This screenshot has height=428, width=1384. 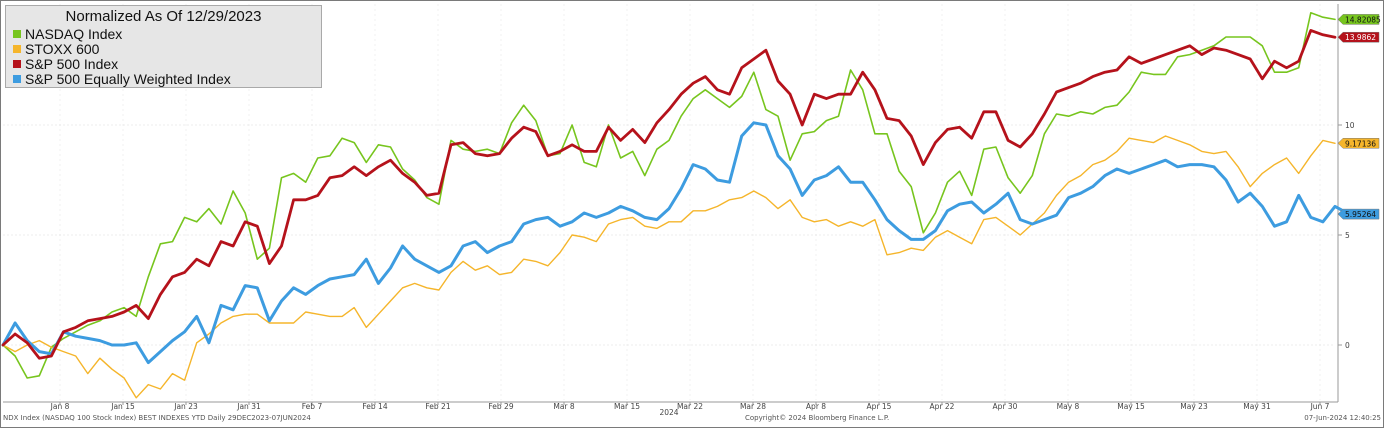 I want to click on y-tick-label: 5, so click(x=1347, y=235).